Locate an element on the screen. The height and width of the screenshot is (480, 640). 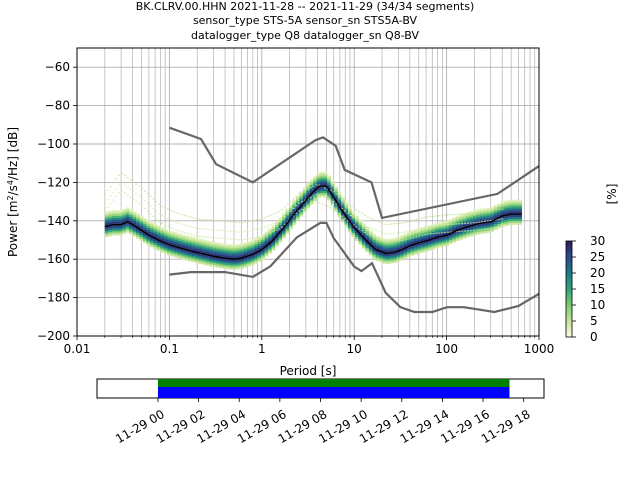
x-tick-label: 10 is located at coordinates (354, 349).